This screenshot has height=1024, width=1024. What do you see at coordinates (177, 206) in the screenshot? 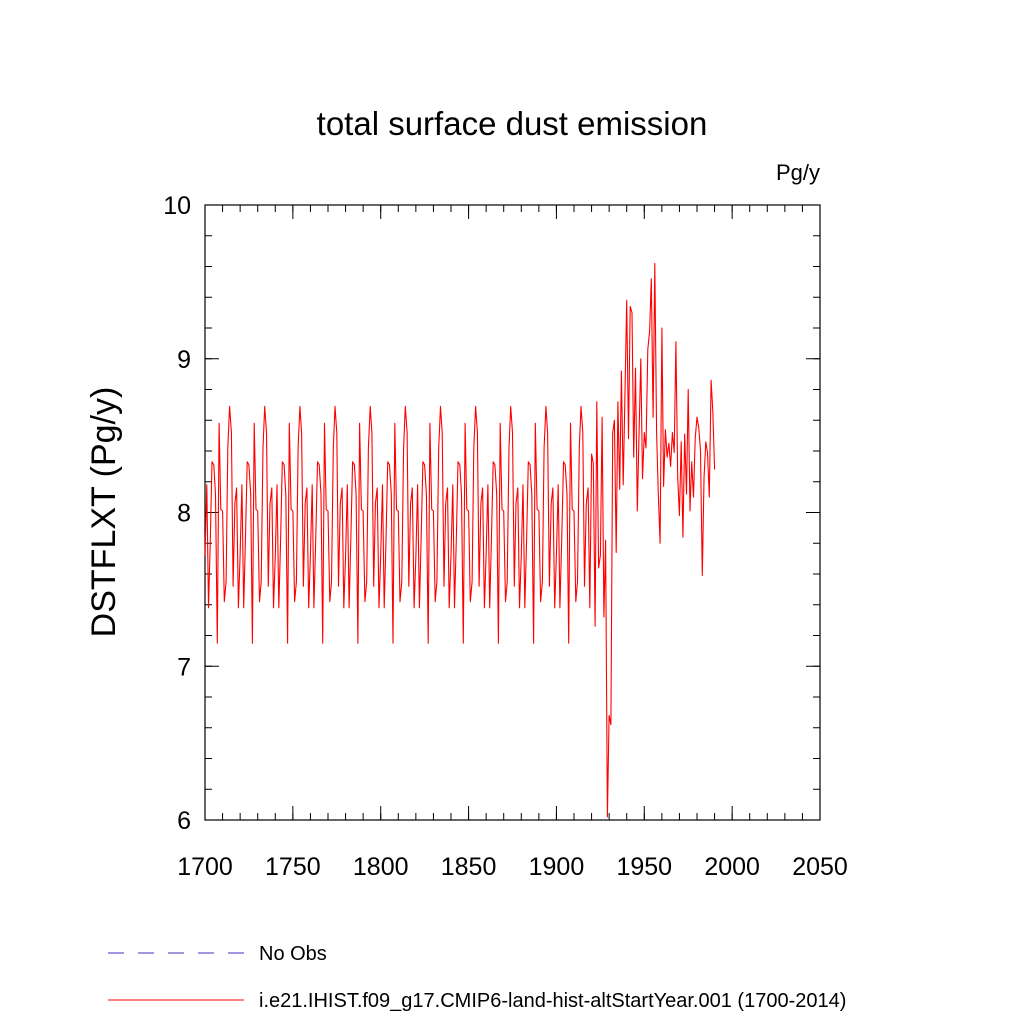
I see `y-tick-label: 10` at bounding box center [177, 206].